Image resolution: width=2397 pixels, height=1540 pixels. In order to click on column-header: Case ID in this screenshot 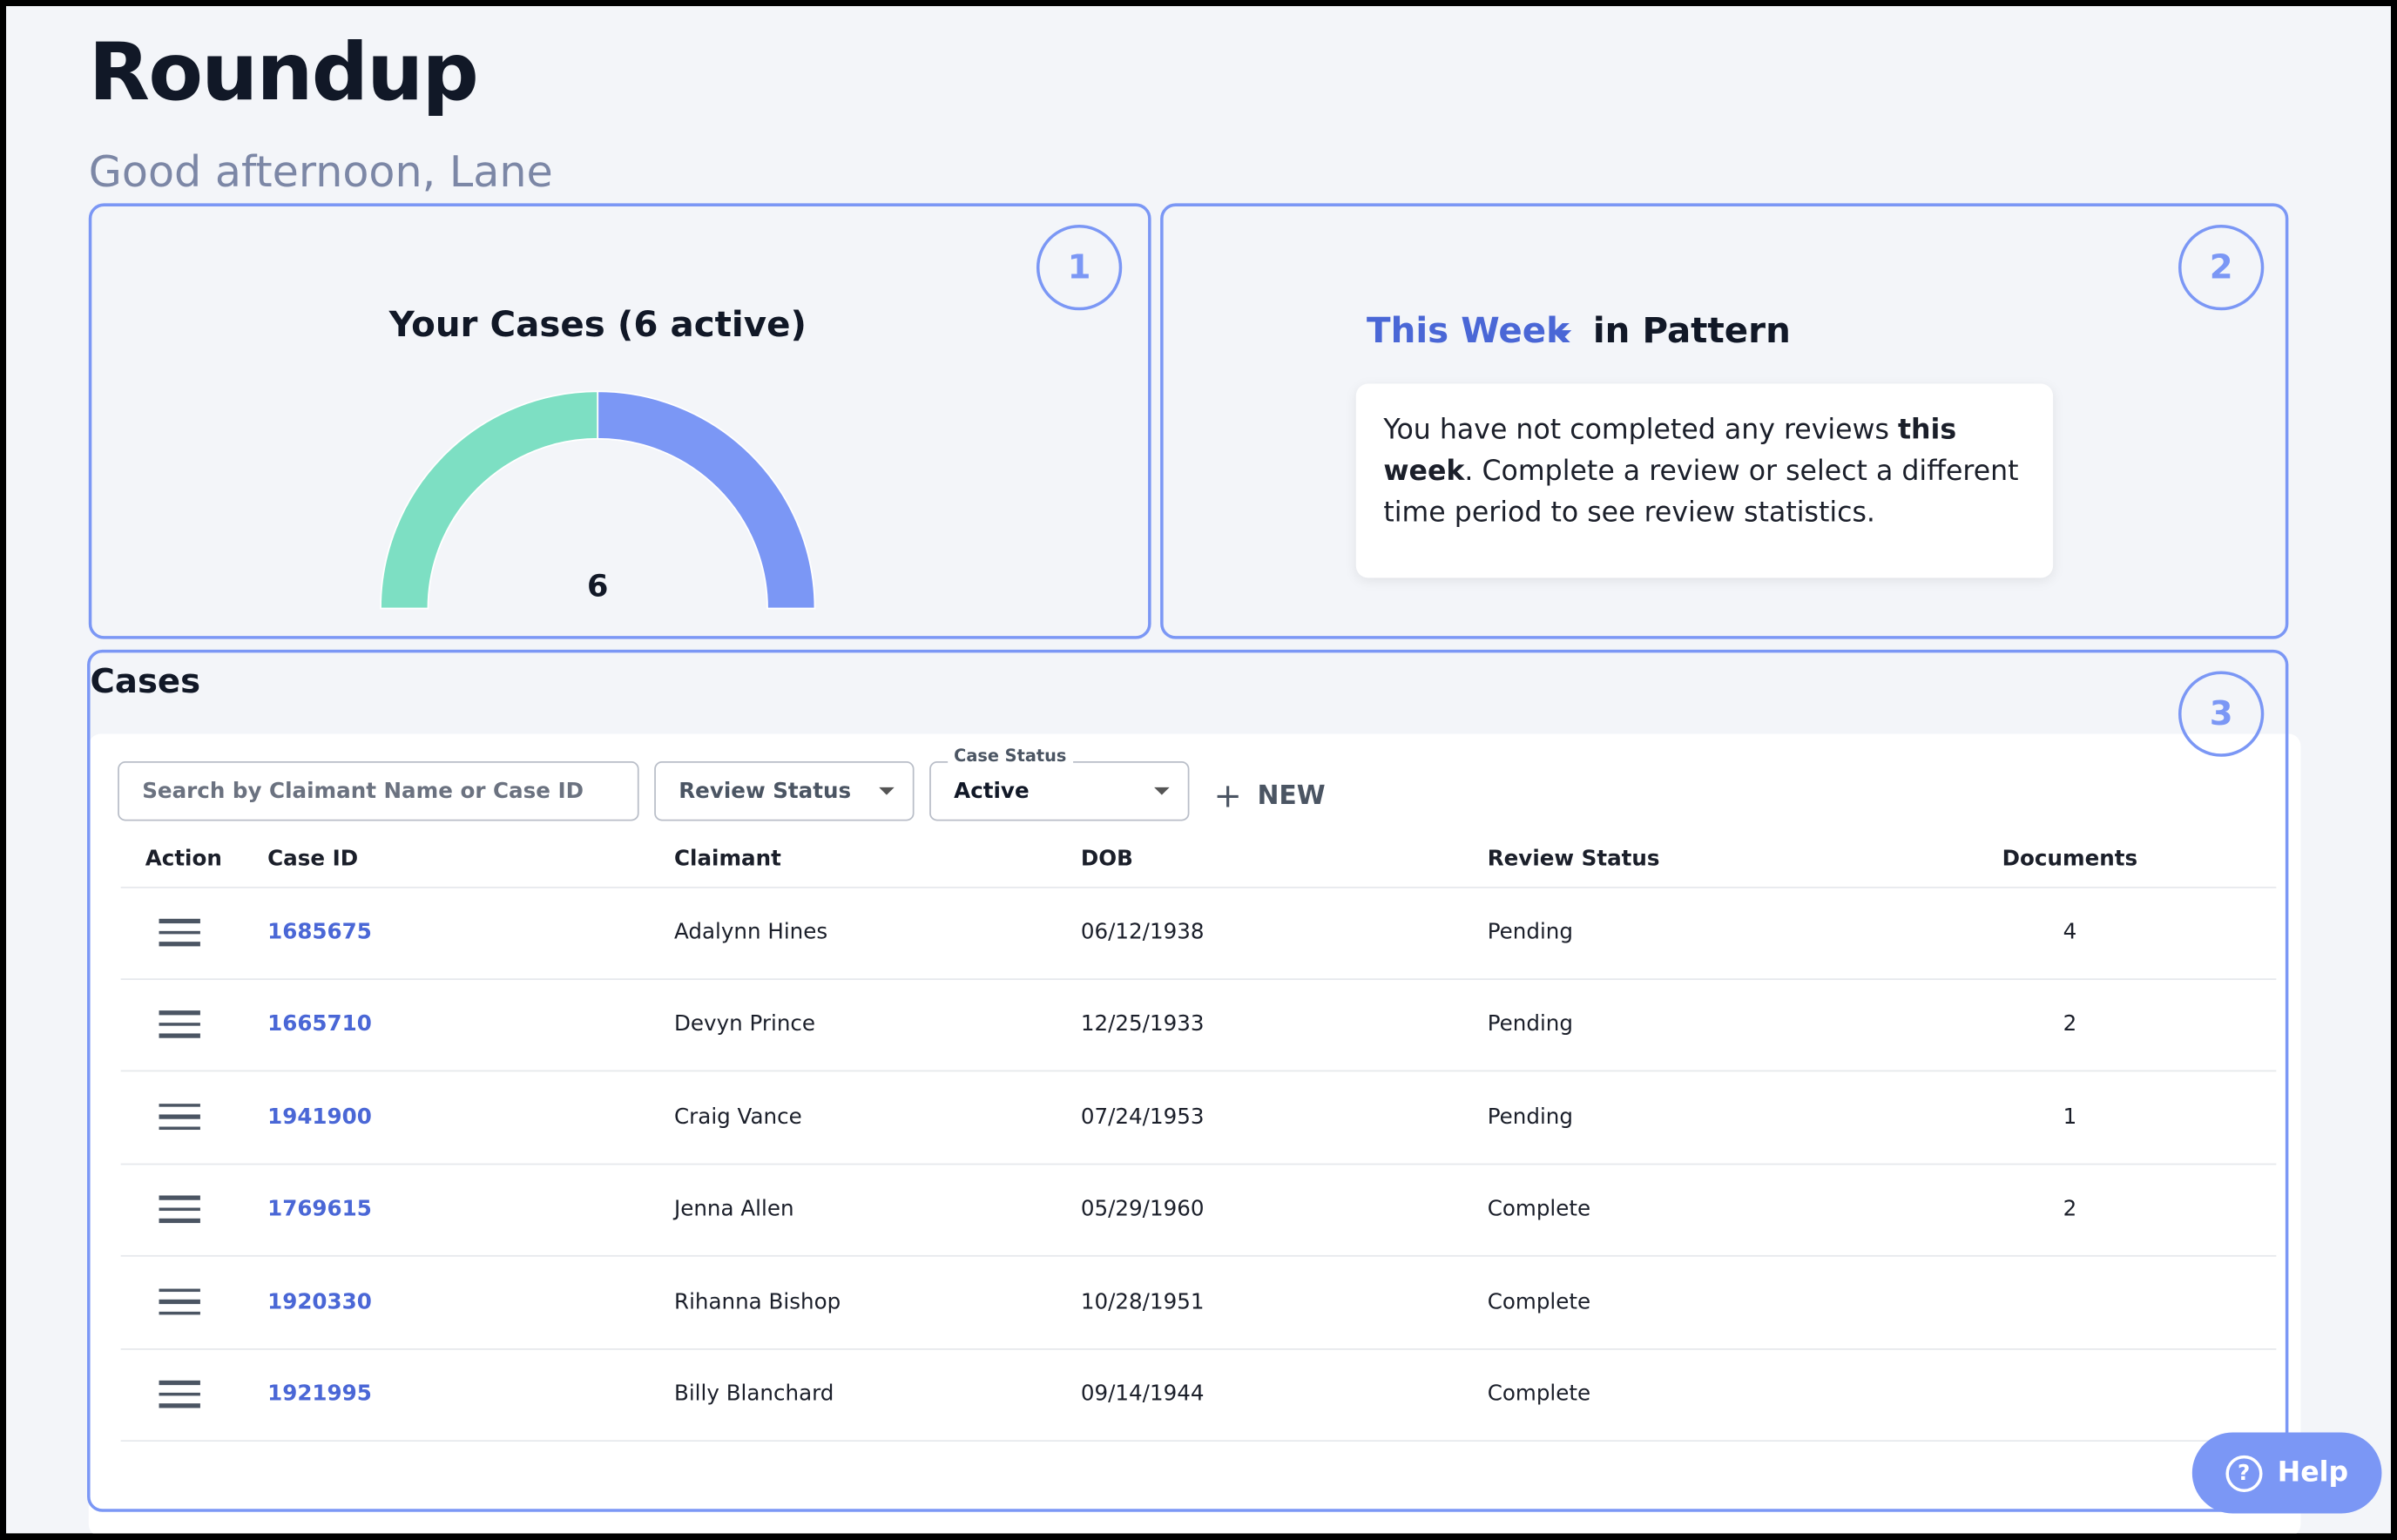, I will do `click(313, 859)`.